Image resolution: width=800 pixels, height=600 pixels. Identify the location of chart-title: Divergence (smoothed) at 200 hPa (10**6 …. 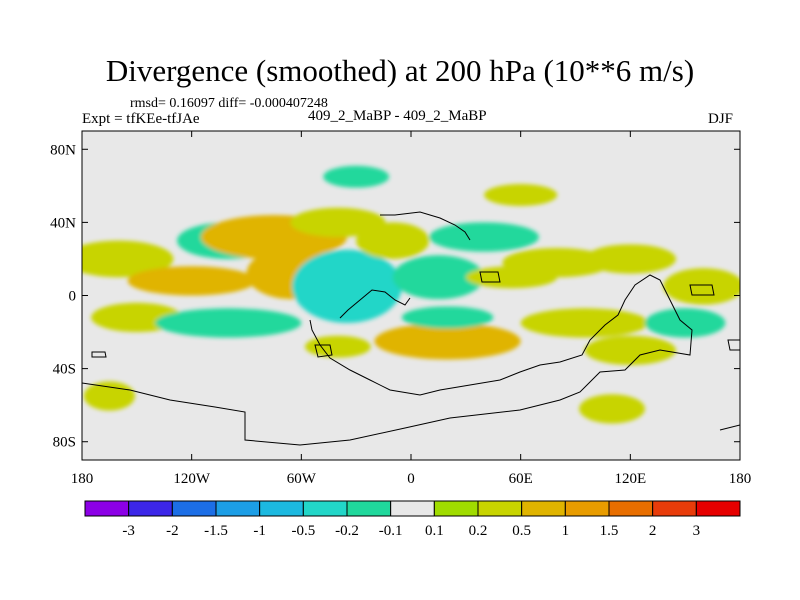
(400, 70).